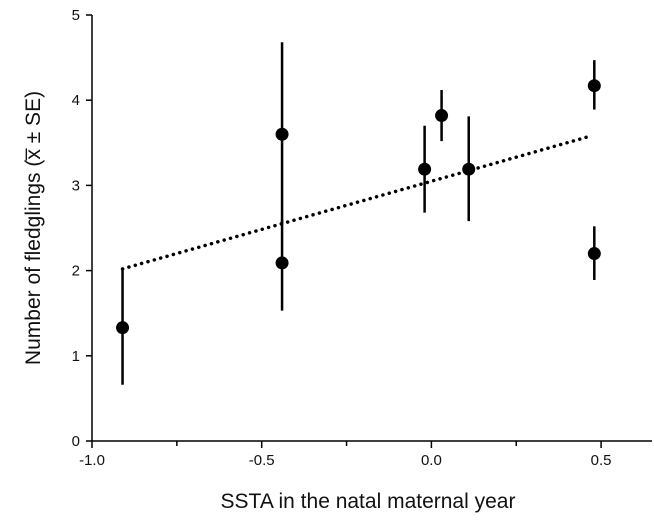  Describe the element at coordinates (76, 356) in the screenshot. I see `y-tick-label: 1` at that location.